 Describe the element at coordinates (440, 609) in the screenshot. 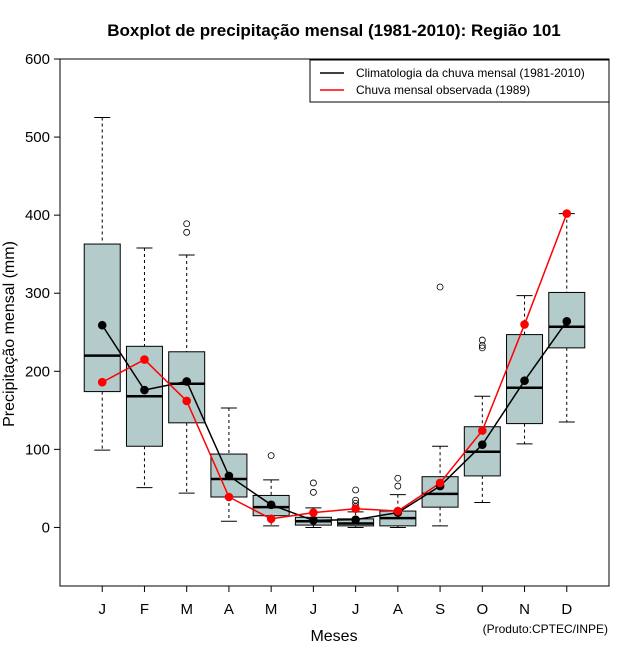

I see `x-tick-label: S` at that location.